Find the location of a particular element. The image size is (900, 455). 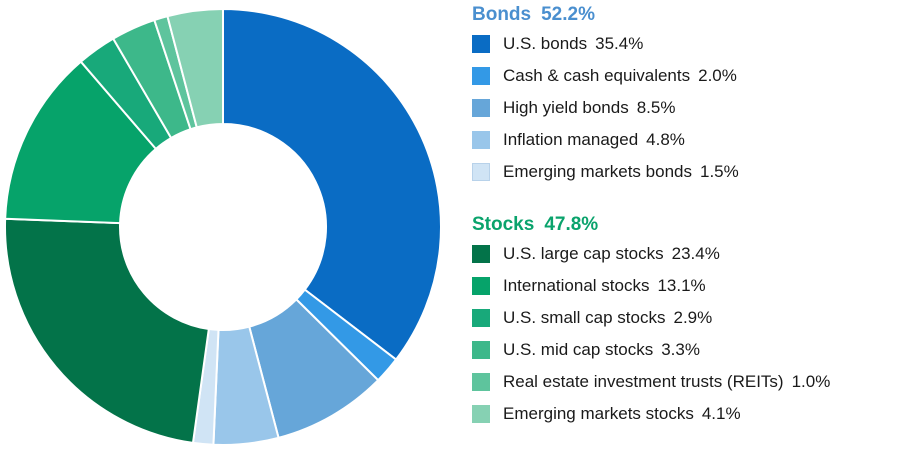

group-name: Stocks is located at coordinates (503, 224).